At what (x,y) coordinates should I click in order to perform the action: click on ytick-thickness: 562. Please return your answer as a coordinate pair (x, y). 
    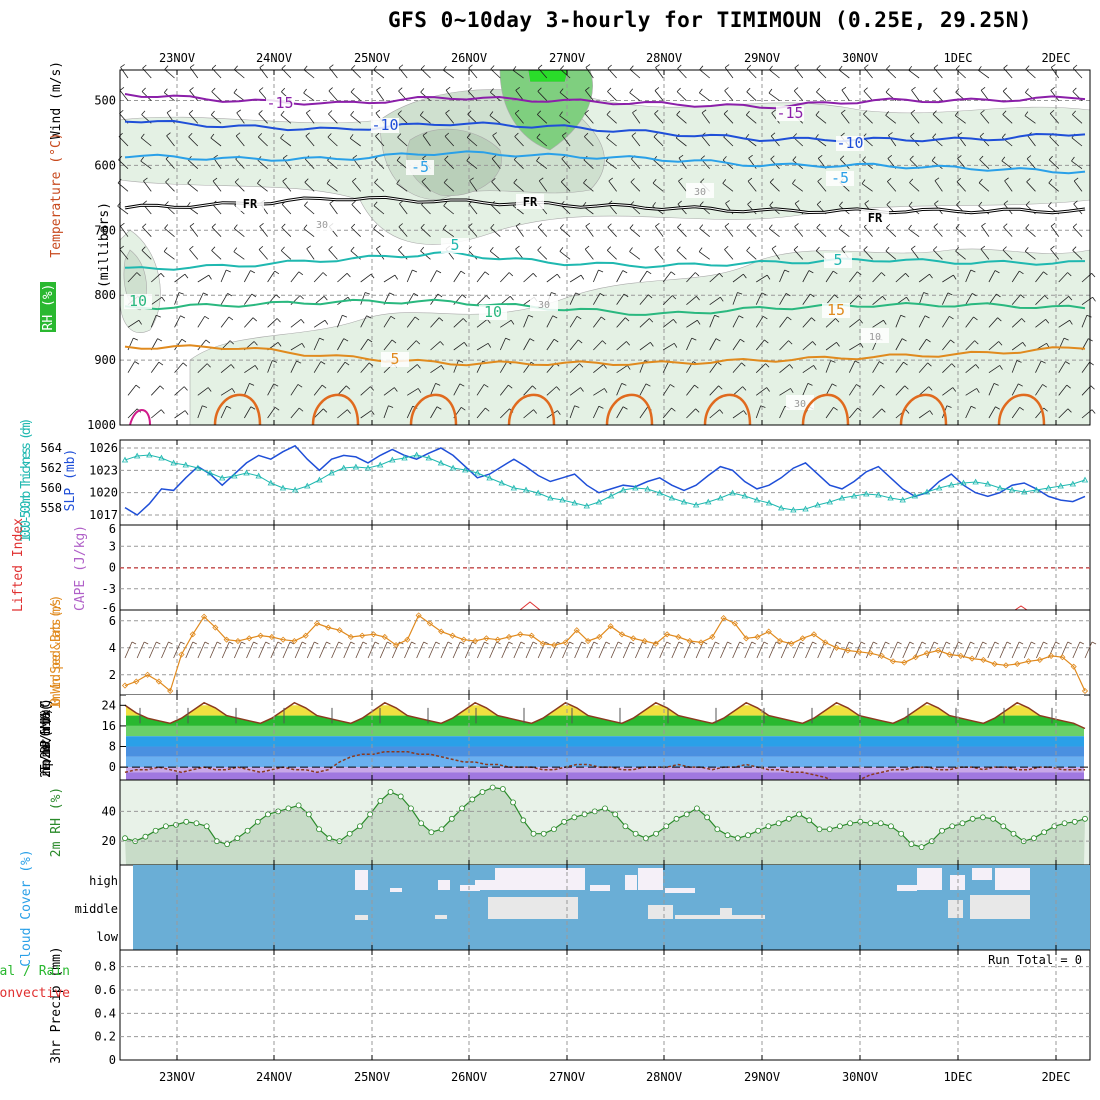
    Looking at the image, I should click on (51, 468).